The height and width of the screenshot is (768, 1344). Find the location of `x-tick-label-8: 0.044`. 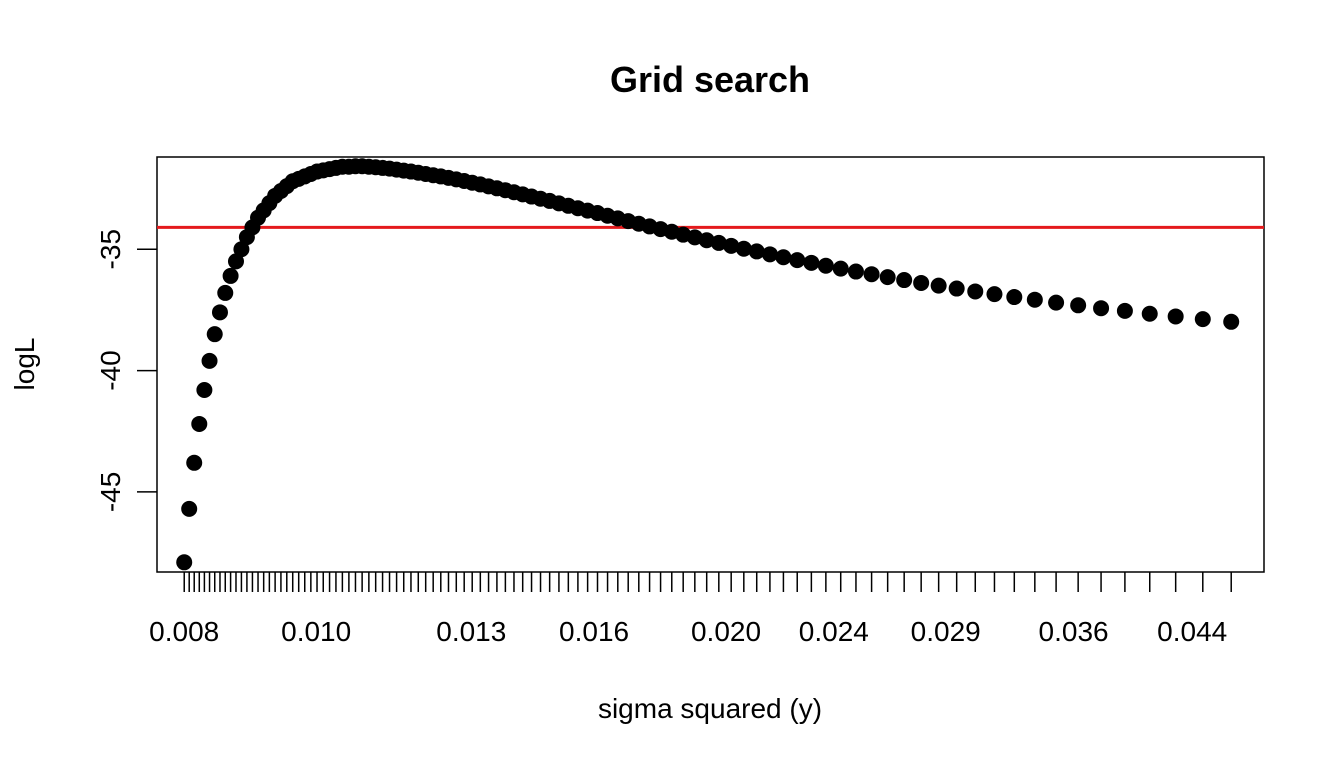

x-tick-label-8: 0.044 is located at coordinates (1192, 631).